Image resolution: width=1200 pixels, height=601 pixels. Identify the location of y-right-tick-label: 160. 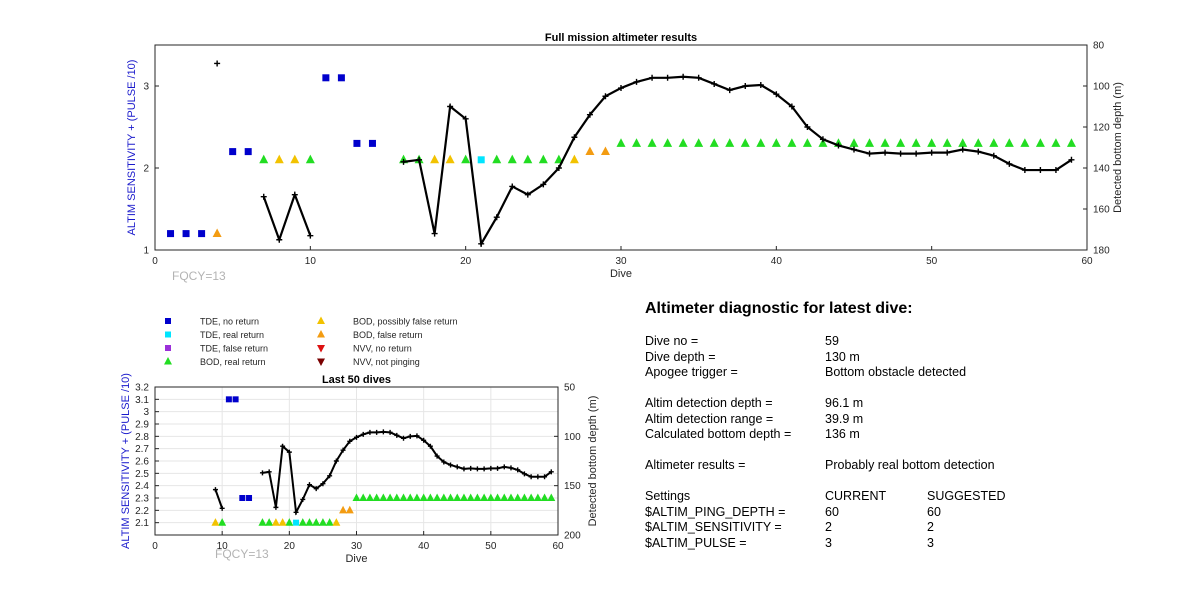
(1101, 210).